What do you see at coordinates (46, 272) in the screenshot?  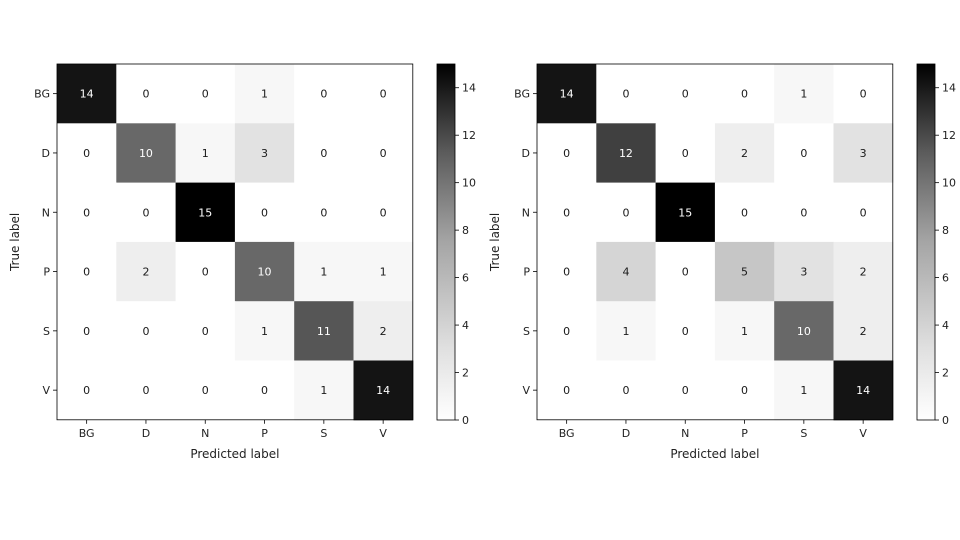 I see `y-tick-label: P` at bounding box center [46, 272].